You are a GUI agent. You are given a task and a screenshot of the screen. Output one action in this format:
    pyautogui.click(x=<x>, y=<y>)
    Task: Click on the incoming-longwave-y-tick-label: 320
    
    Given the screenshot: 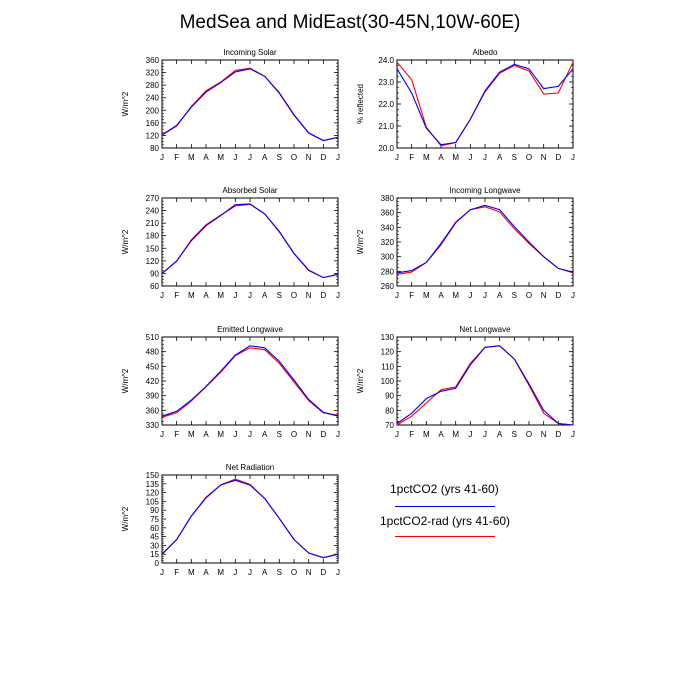 What is the action you would take?
    pyautogui.click(x=388, y=242)
    